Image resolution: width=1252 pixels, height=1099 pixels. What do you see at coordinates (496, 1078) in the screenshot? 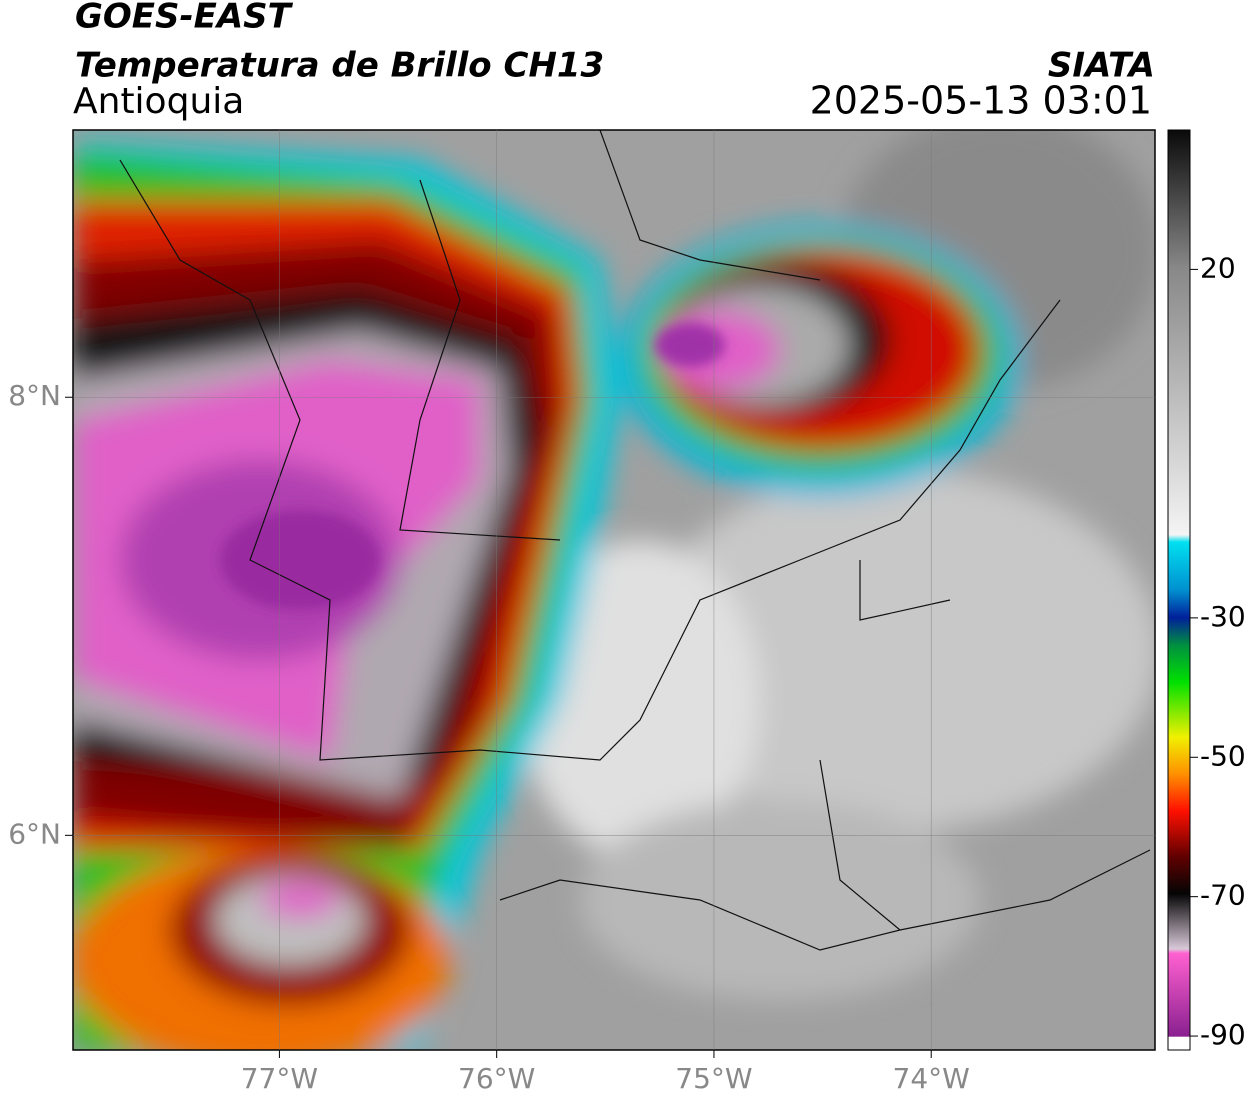
I see `x-tick-label: 76°W` at bounding box center [496, 1078].